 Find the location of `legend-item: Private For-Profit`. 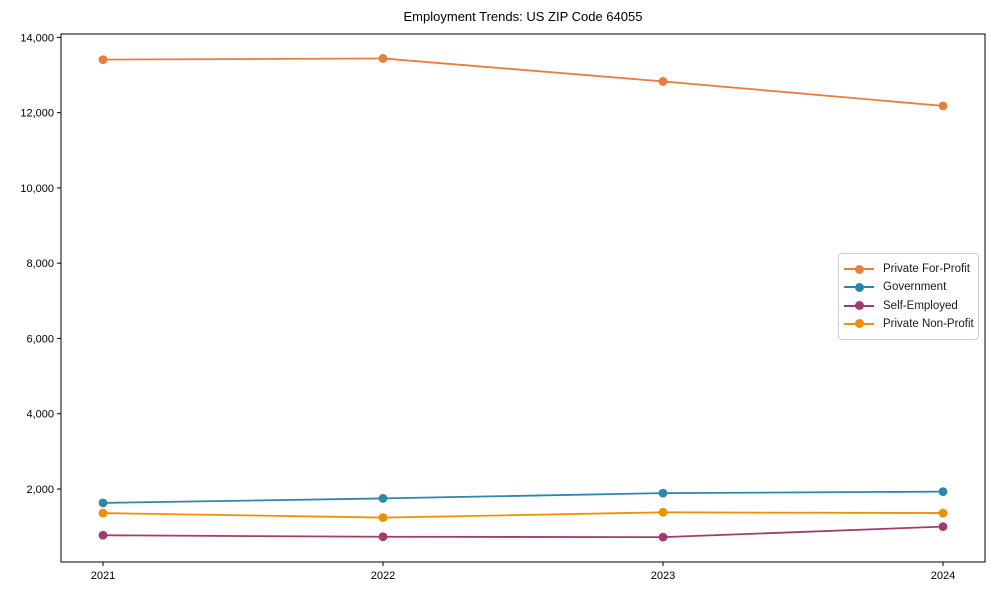

legend-item: Private For-Profit is located at coordinates (908, 269).